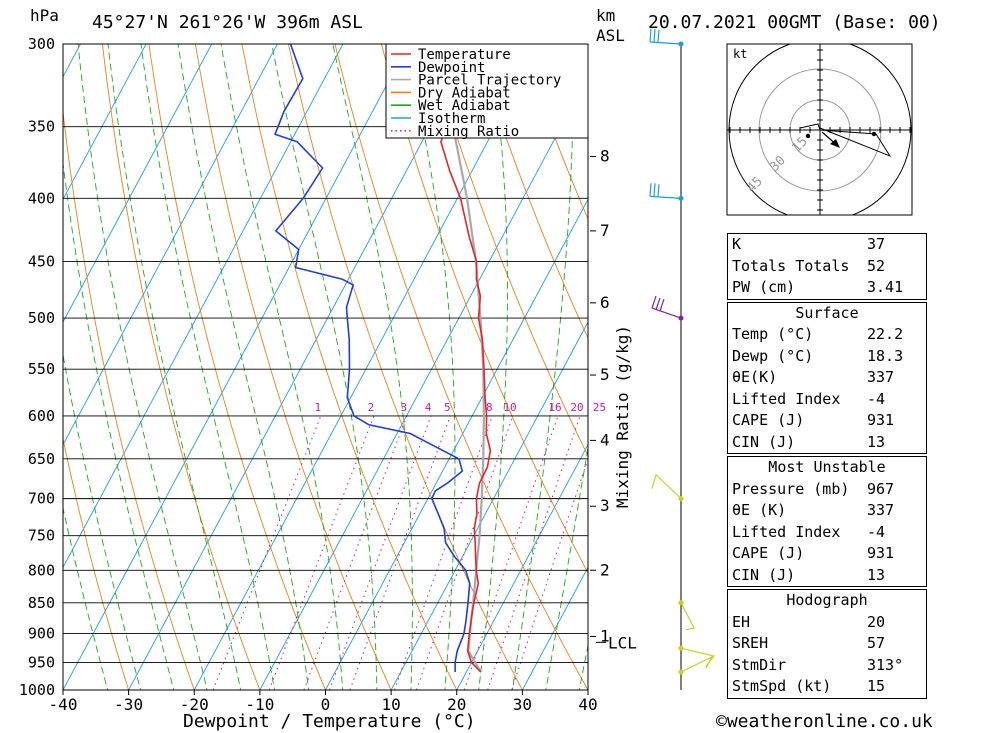 The image size is (1000, 733). Describe the element at coordinates (41, 127) in the screenshot. I see `pressure-tick-label: 350` at that location.